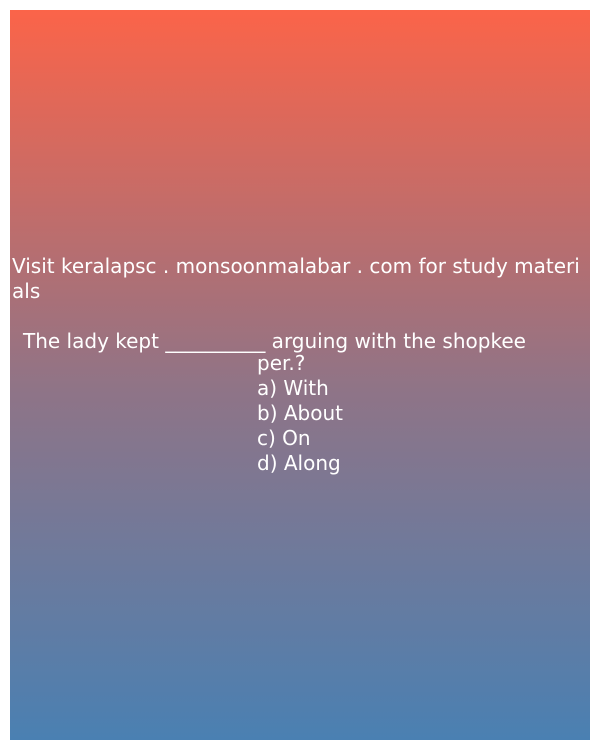 The height and width of the screenshot is (750, 600). I want to click on question-text-line-2: per.?, so click(281, 363).